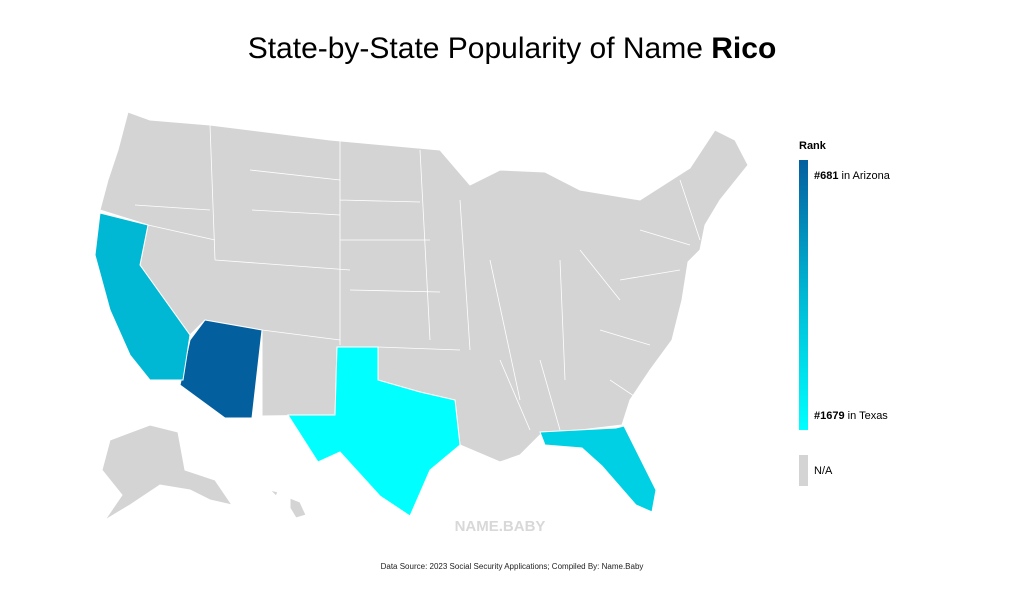 This screenshot has width=1024, height=605. What do you see at coordinates (829, 416) in the screenshot?
I see `legend-rank: #1679` at bounding box center [829, 416].